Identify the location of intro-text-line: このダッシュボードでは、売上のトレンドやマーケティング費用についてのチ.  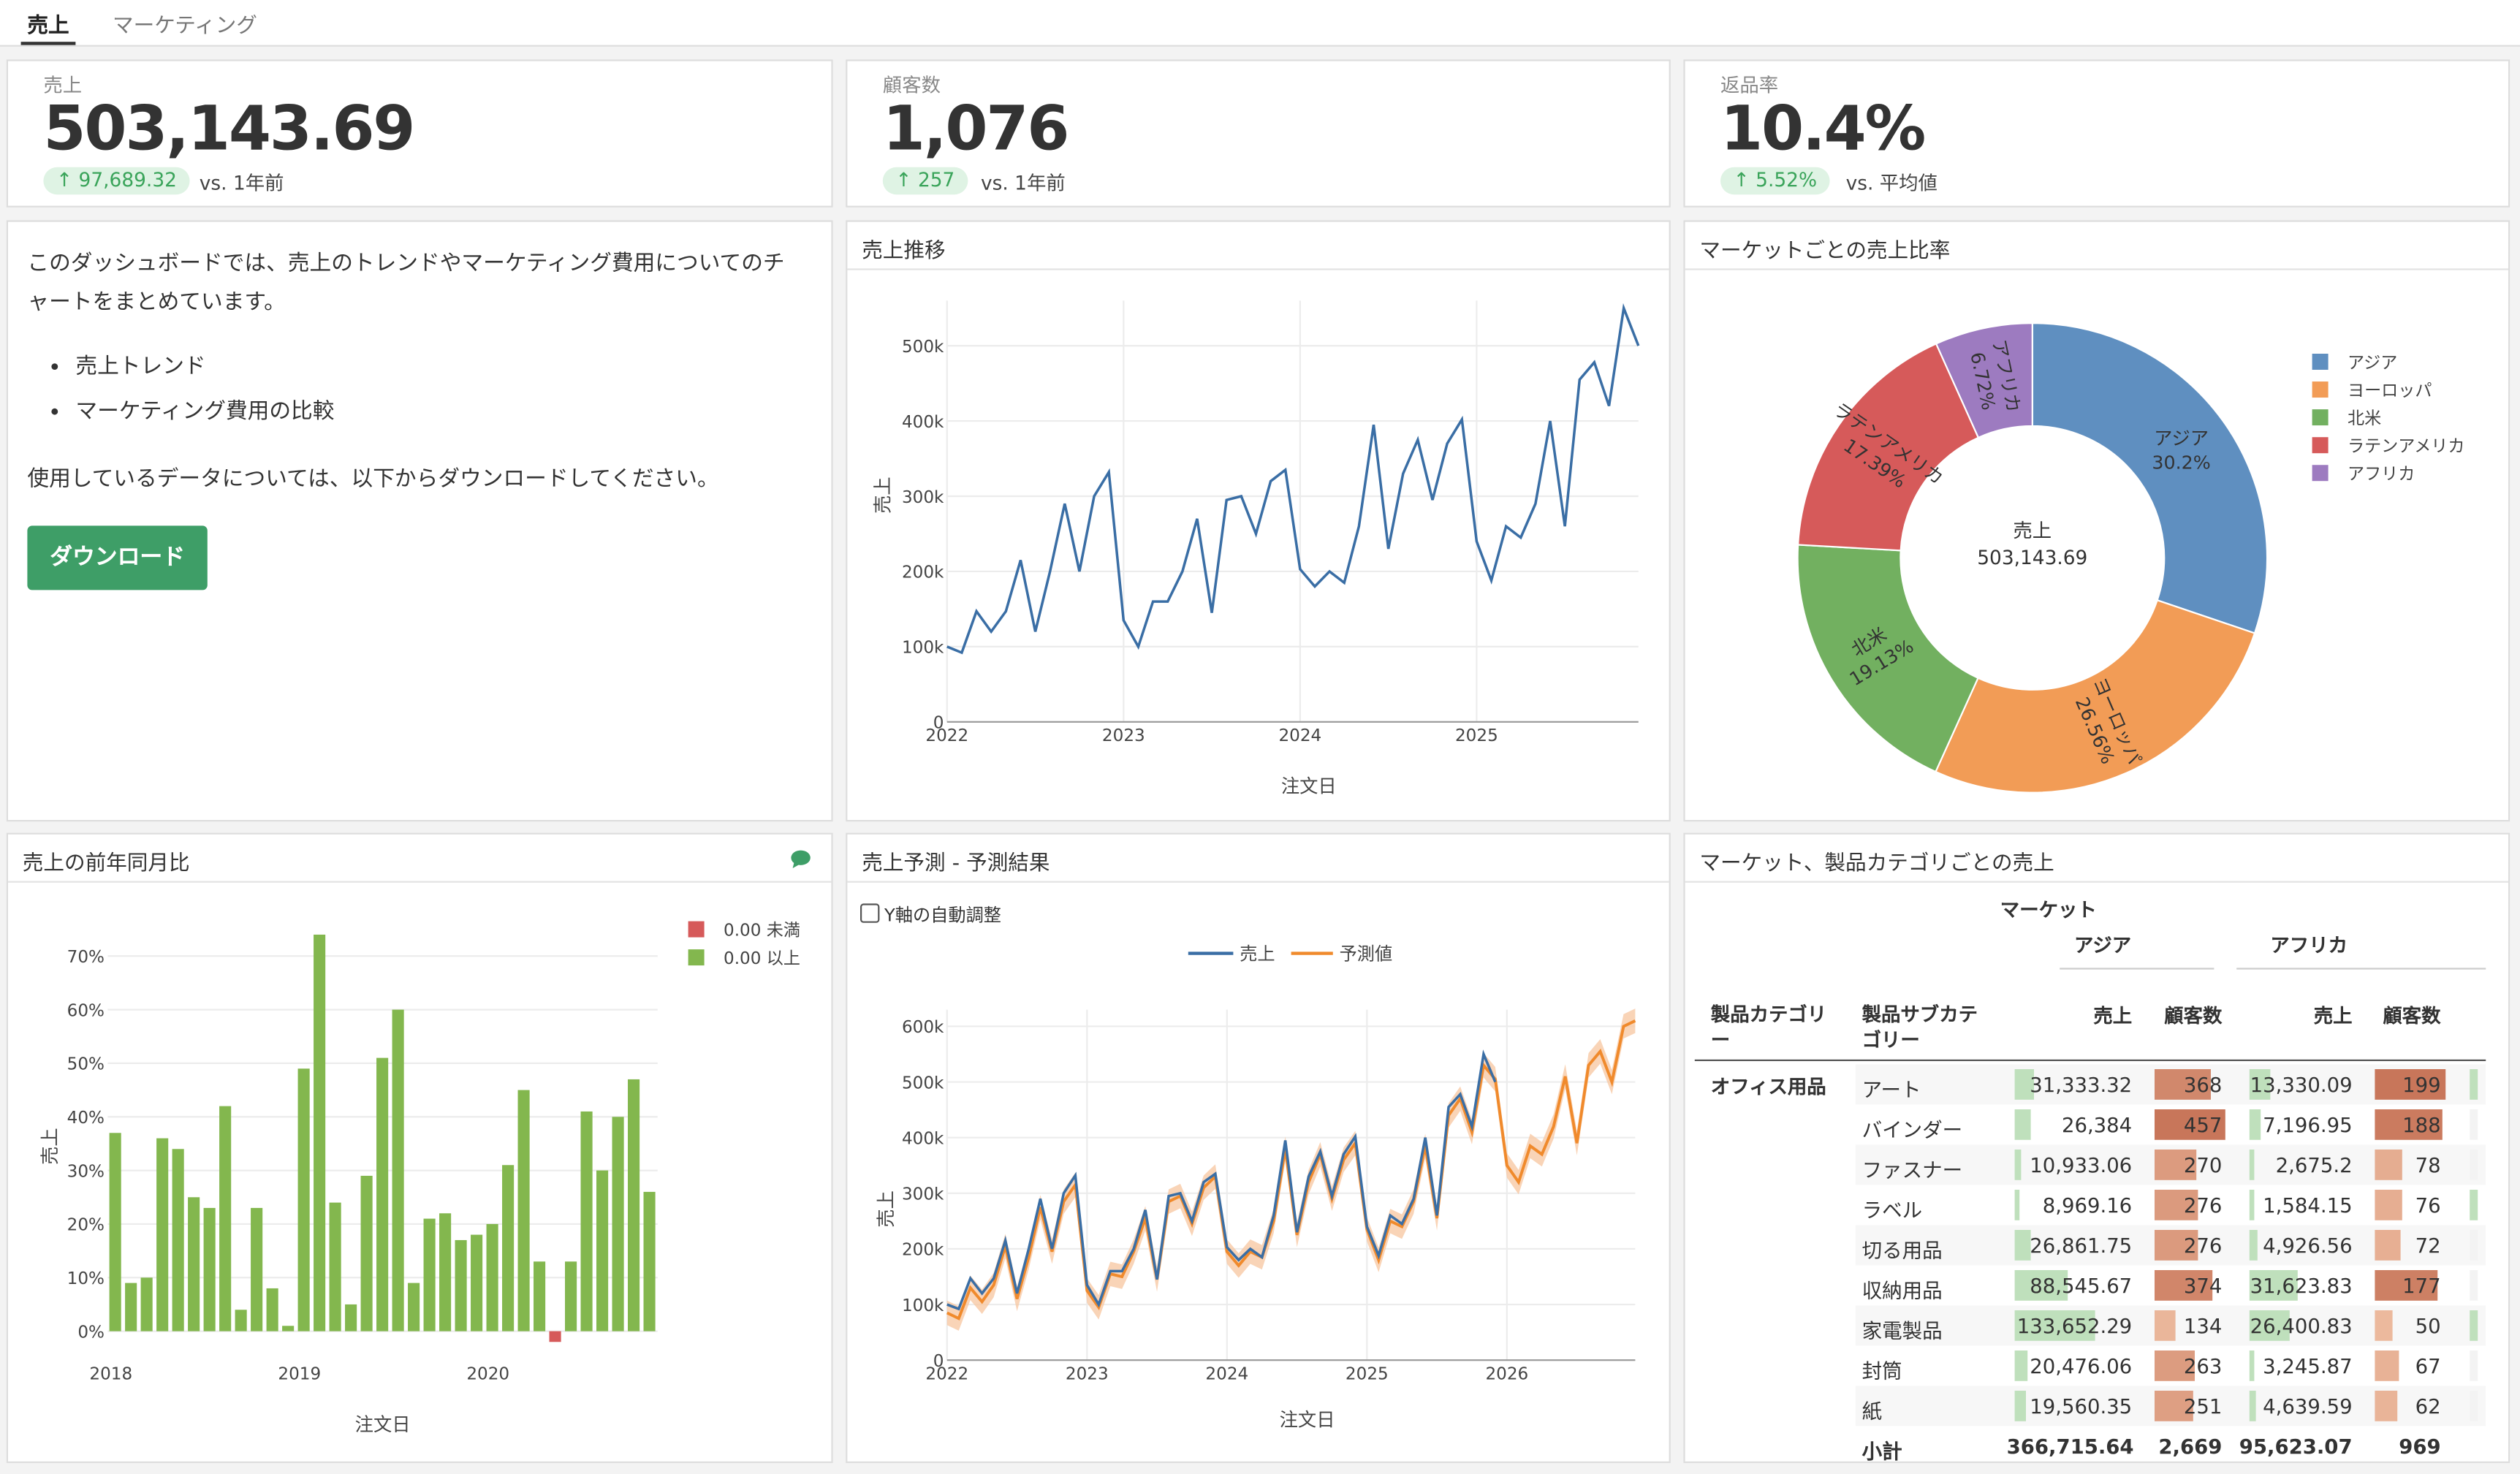
(406, 264).